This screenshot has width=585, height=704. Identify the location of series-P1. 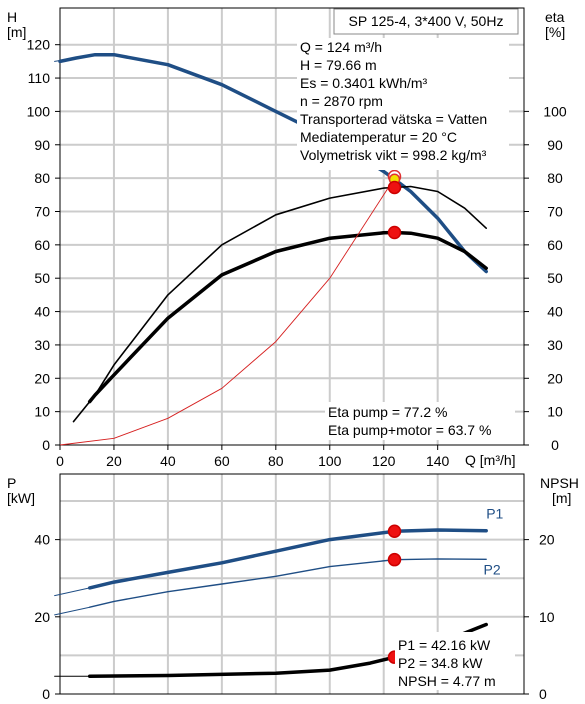
(287, 559).